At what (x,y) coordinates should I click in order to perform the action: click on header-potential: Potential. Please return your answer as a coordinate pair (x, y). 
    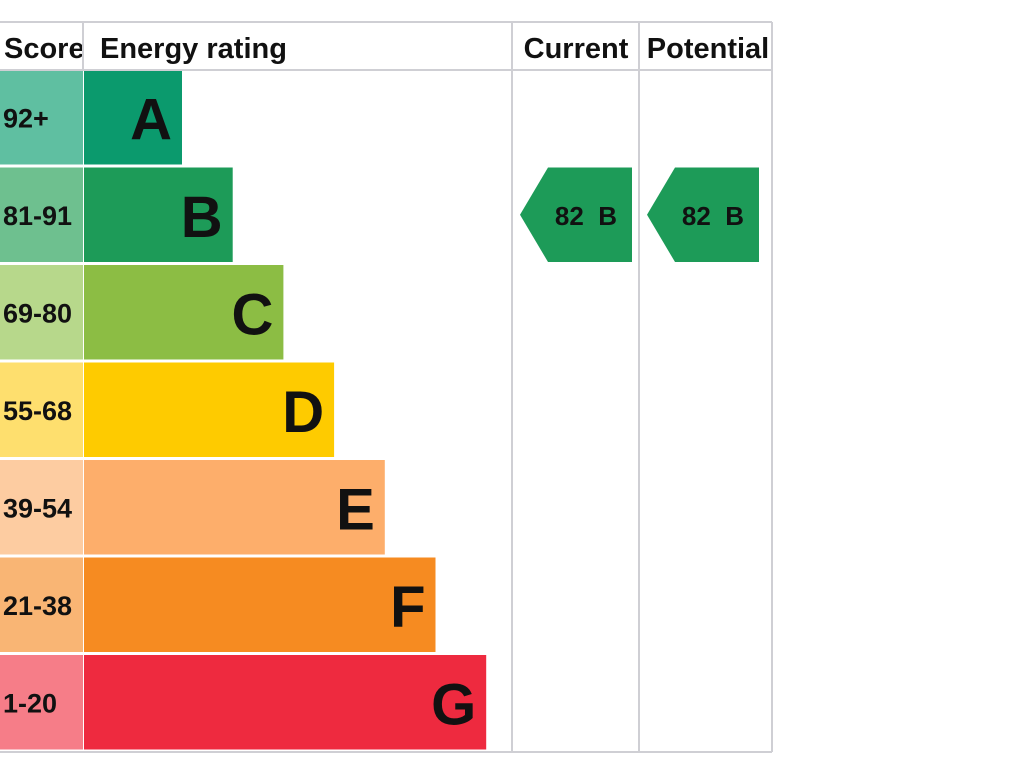
    Looking at the image, I should click on (708, 49).